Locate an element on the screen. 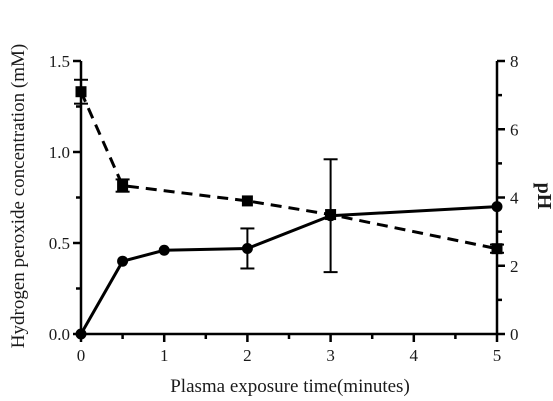 The height and width of the screenshot is (401, 553). x-tick-label: 1 is located at coordinates (164, 355).